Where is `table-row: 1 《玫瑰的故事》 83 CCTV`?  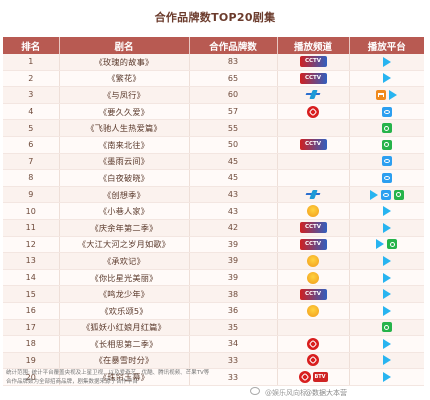
table-row: 1 《玫瑰的故事》 83 CCTV is located at coordinates (213, 62).